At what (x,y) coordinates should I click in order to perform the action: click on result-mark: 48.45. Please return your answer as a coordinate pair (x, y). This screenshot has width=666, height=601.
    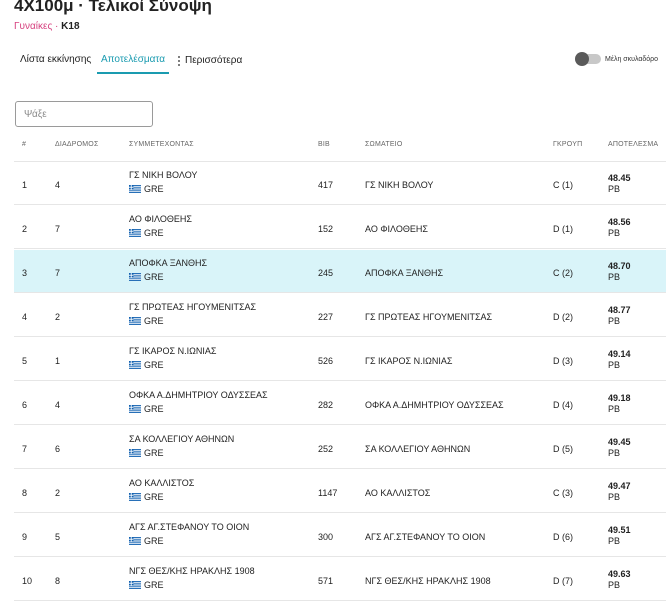
    Looking at the image, I should click on (619, 178).